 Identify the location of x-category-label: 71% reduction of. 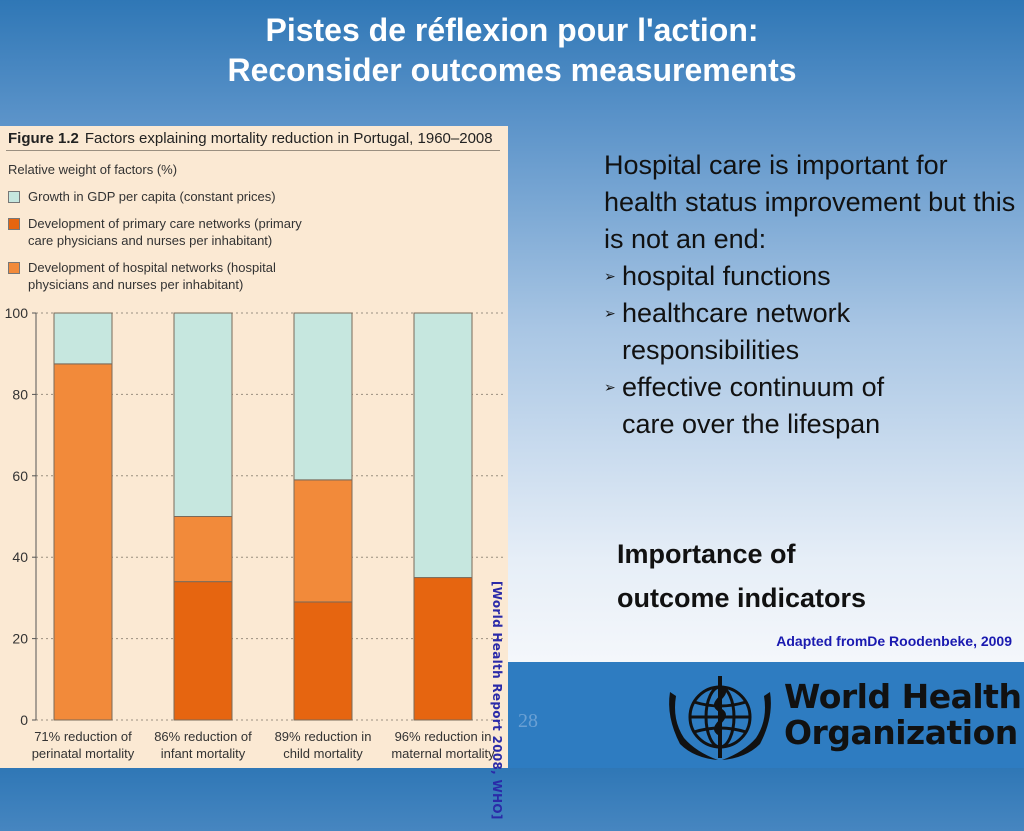
(83, 736).